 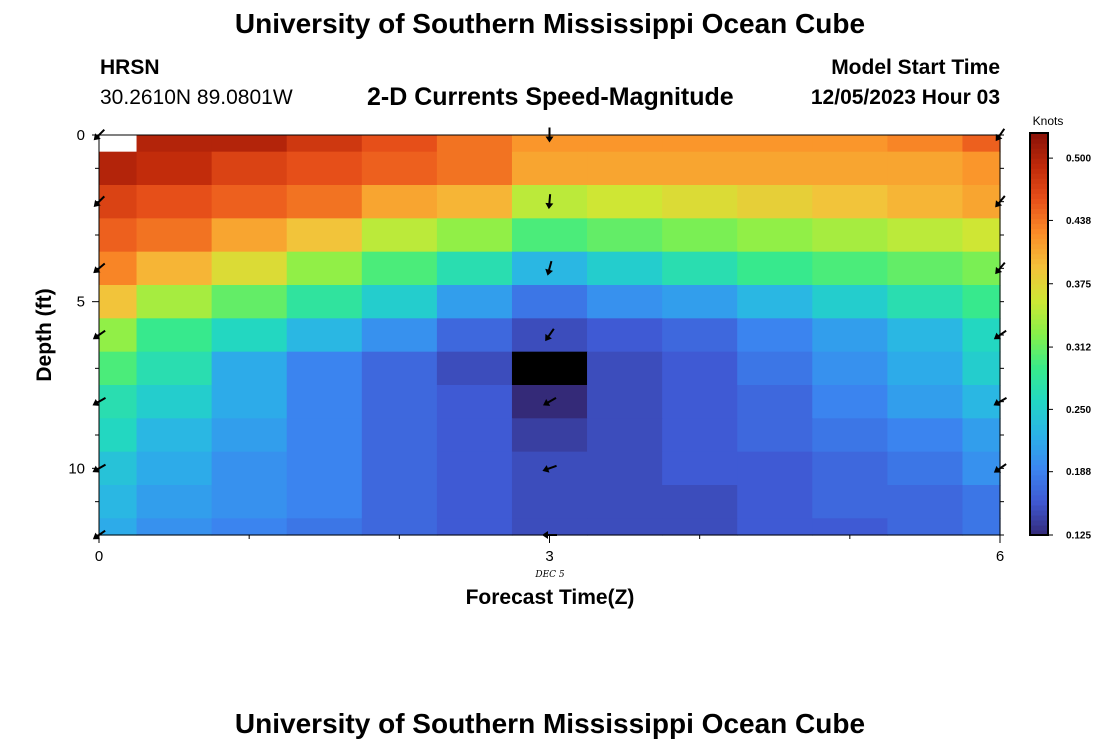 What do you see at coordinates (1078, 348) in the screenshot?
I see `colorbar-tick-label: 0.312` at bounding box center [1078, 348].